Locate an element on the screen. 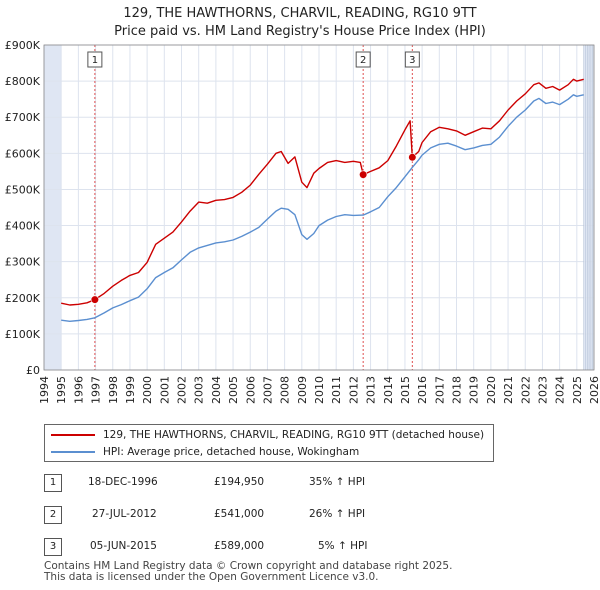  x-tick-label: 2019 is located at coordinates (474, 390).